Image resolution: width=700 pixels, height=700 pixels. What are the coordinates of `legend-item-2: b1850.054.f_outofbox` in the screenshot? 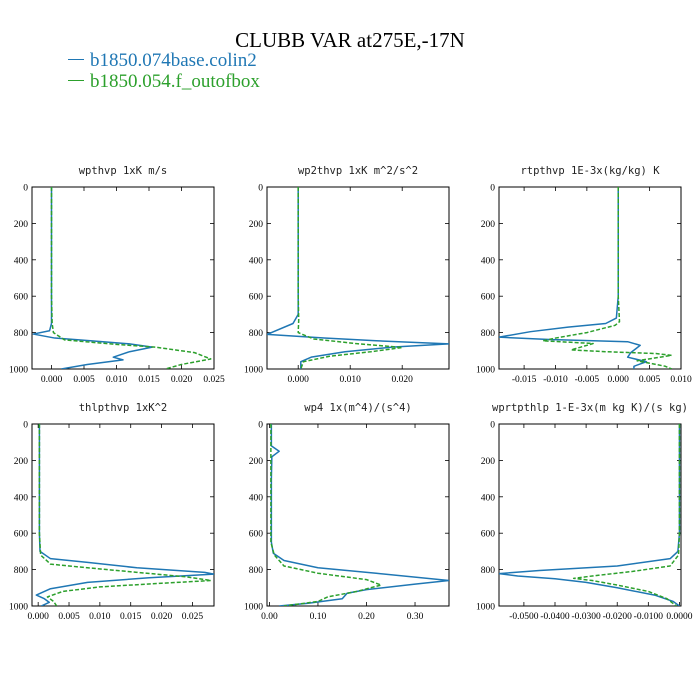 It's located at (164, 82).